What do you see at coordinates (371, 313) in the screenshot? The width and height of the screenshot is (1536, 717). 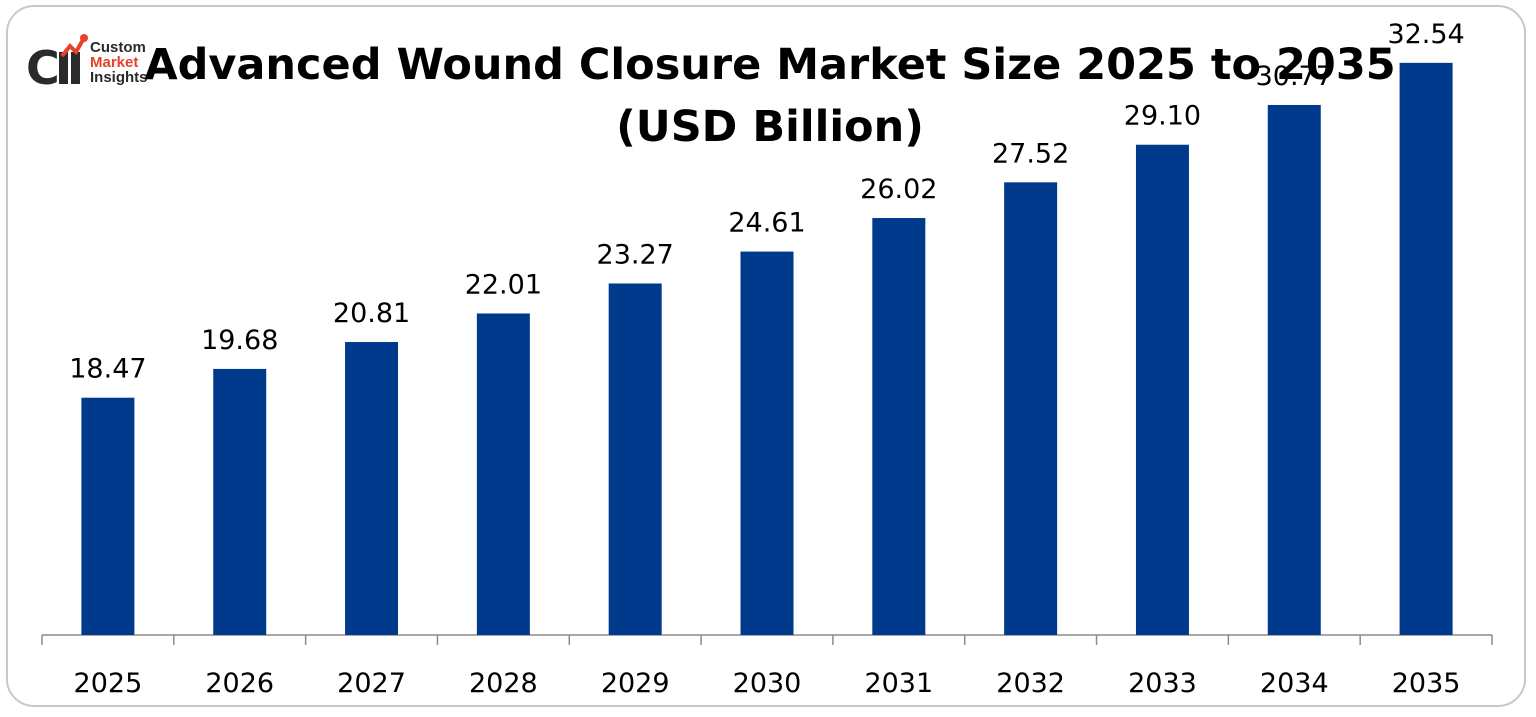 I see `data-label-2027: 20.81` at bounding box center [371, 313].